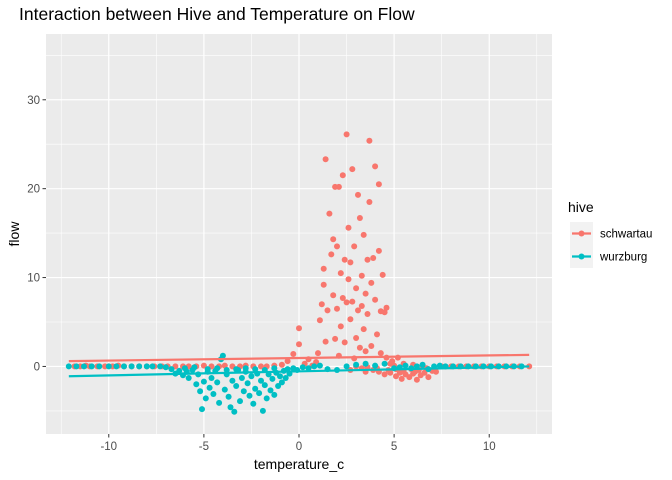 The width and height of the screenshot is (672, 480). I want to click on trend-line-wurzburg, so click(299, 371).